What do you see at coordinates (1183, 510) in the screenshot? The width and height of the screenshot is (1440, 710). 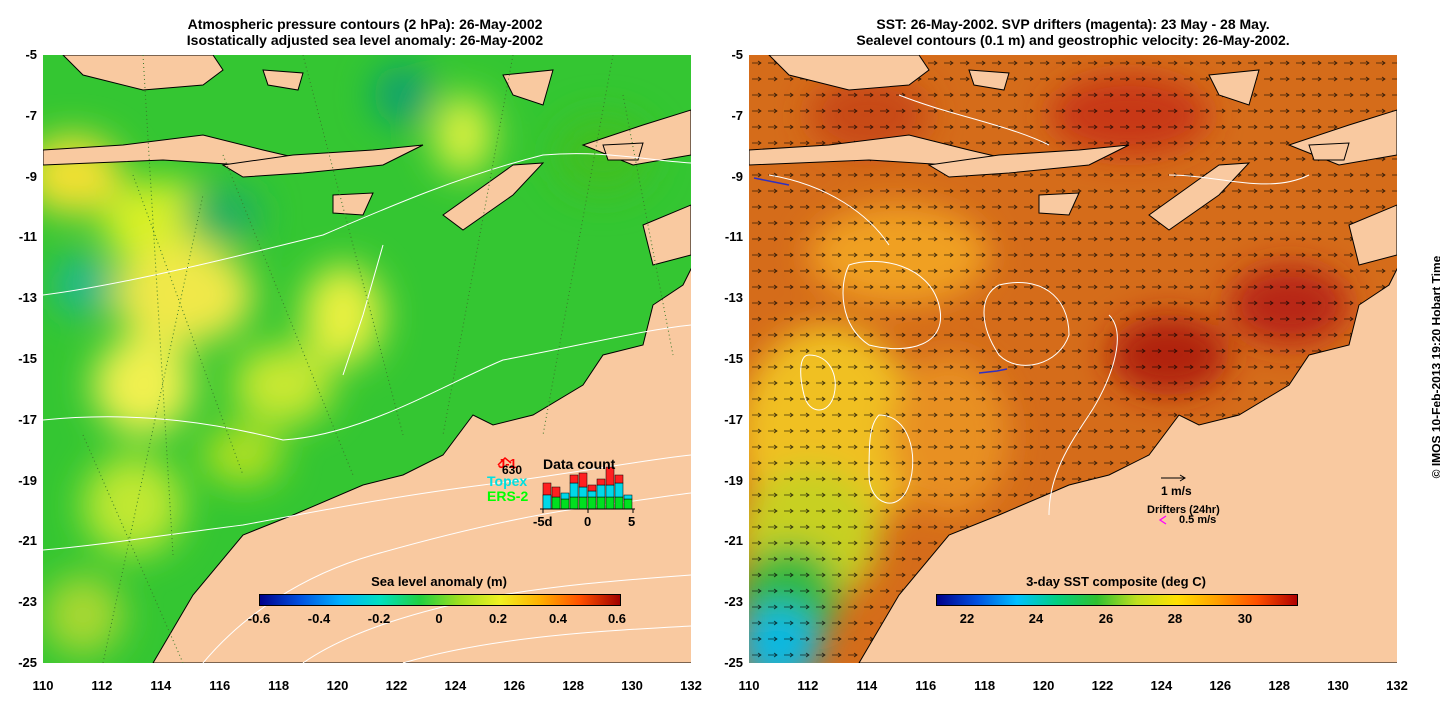 I see `drifters-legend-label: Drifters (24hr)` at bounding box center [1183, 510].